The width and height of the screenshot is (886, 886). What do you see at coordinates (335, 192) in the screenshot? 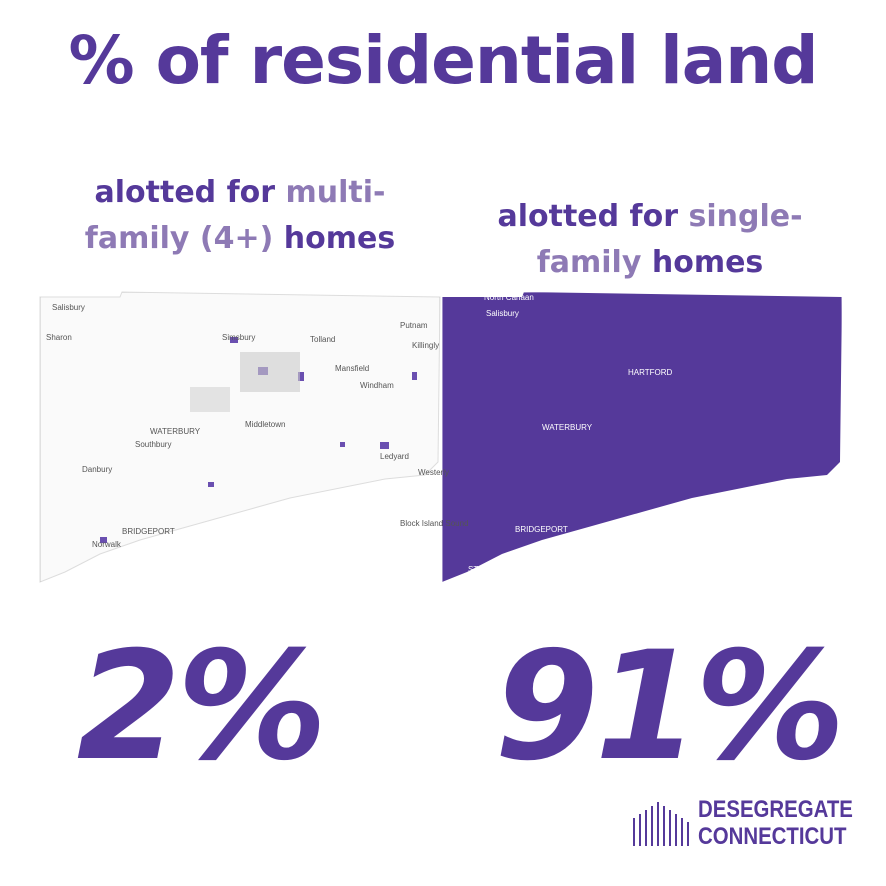
I see `caption-highlight: multi-` at bounding box center [335, 192].